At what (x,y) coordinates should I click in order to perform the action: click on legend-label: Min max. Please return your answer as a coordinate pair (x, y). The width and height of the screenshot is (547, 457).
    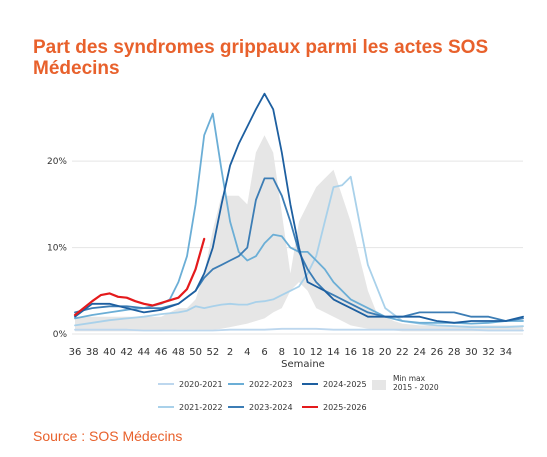
    Looking at the image, I should click on (409, 378).